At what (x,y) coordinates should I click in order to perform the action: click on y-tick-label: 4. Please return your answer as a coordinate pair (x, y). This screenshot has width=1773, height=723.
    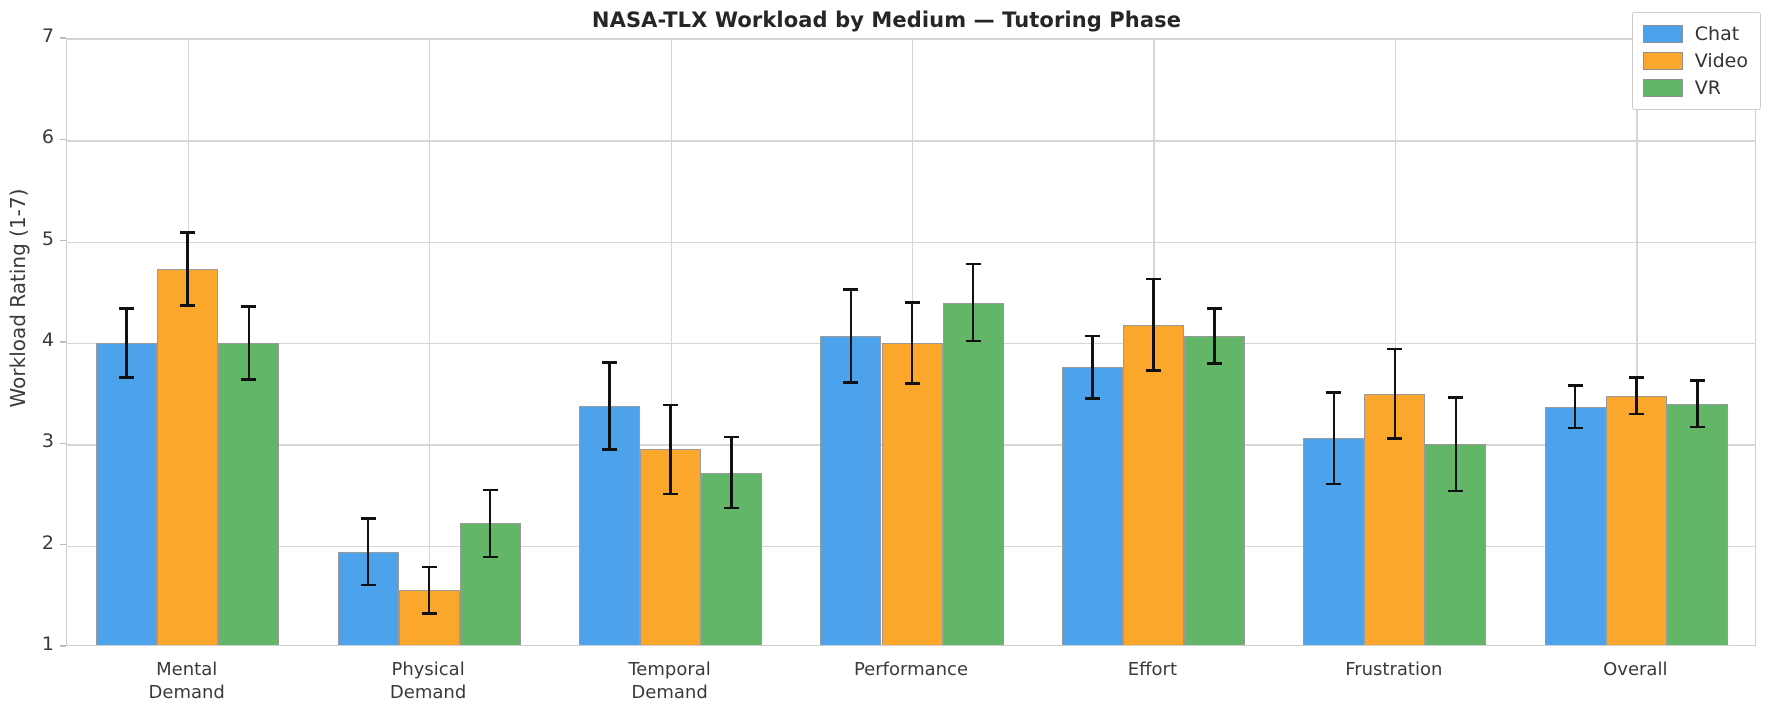
    Looking at the image, I should click on (47, 340).